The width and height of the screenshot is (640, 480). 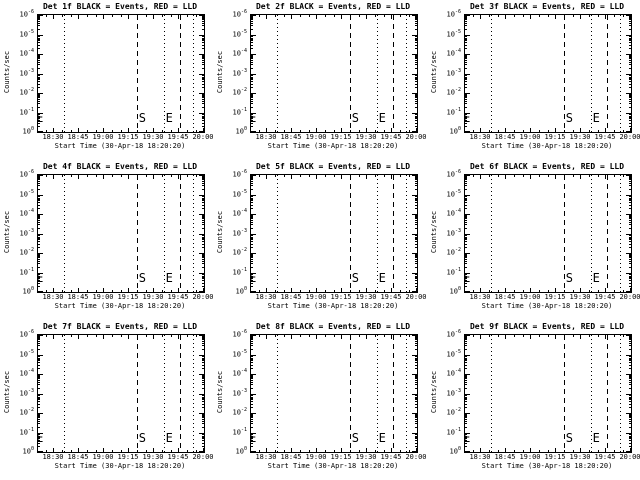 What do you see at coordinates (333, 306) in the screenshot?
I see `x-axis-label: Start Time (30-Apr-18 18:20:20)` at bounding box center [333, 306].